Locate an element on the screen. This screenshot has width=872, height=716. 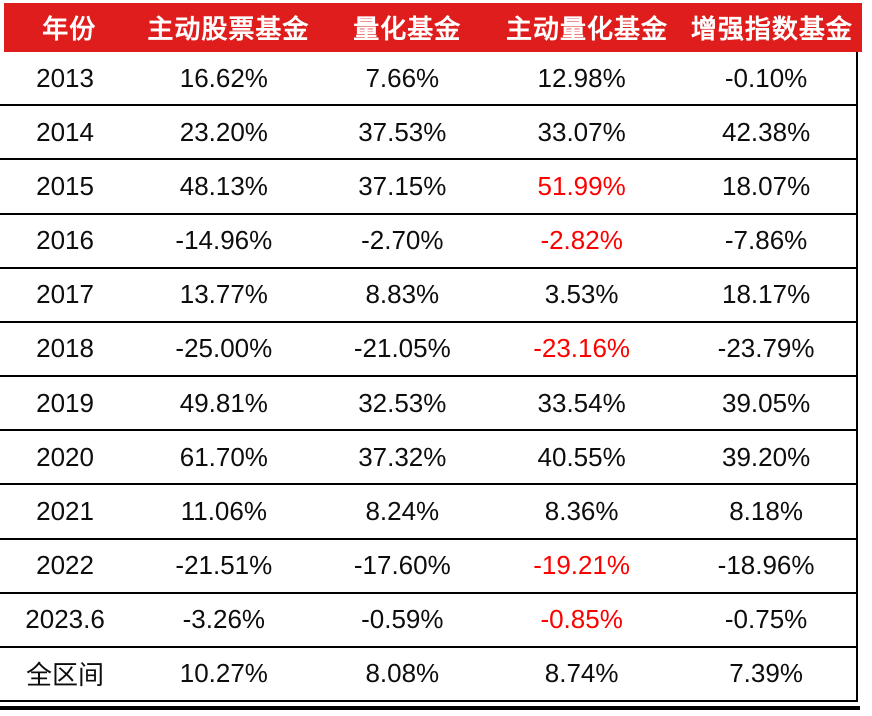
return-value-cell: 37.15% is located at coordinates (402, 185).